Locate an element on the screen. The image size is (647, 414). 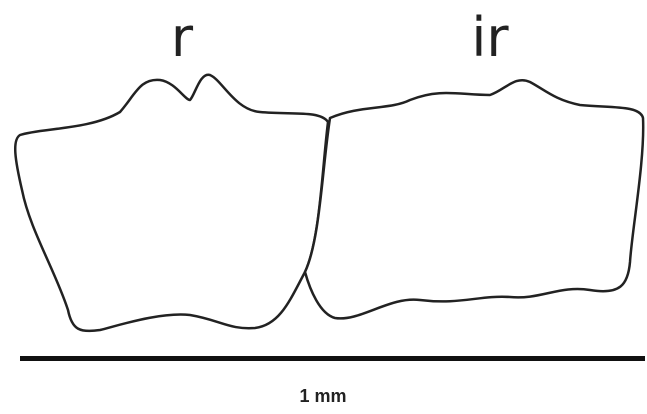
shape-label: r is located at coordinates (182, 37).